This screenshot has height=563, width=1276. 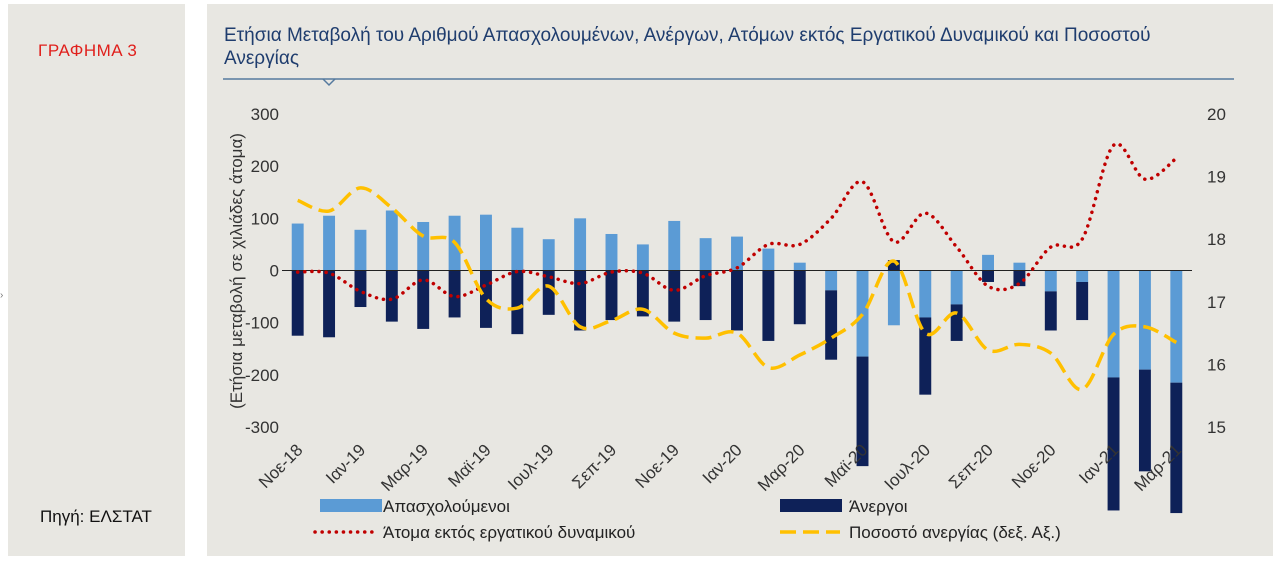 I want to click on y-tick-label: 300, so click(x=265, y=114).